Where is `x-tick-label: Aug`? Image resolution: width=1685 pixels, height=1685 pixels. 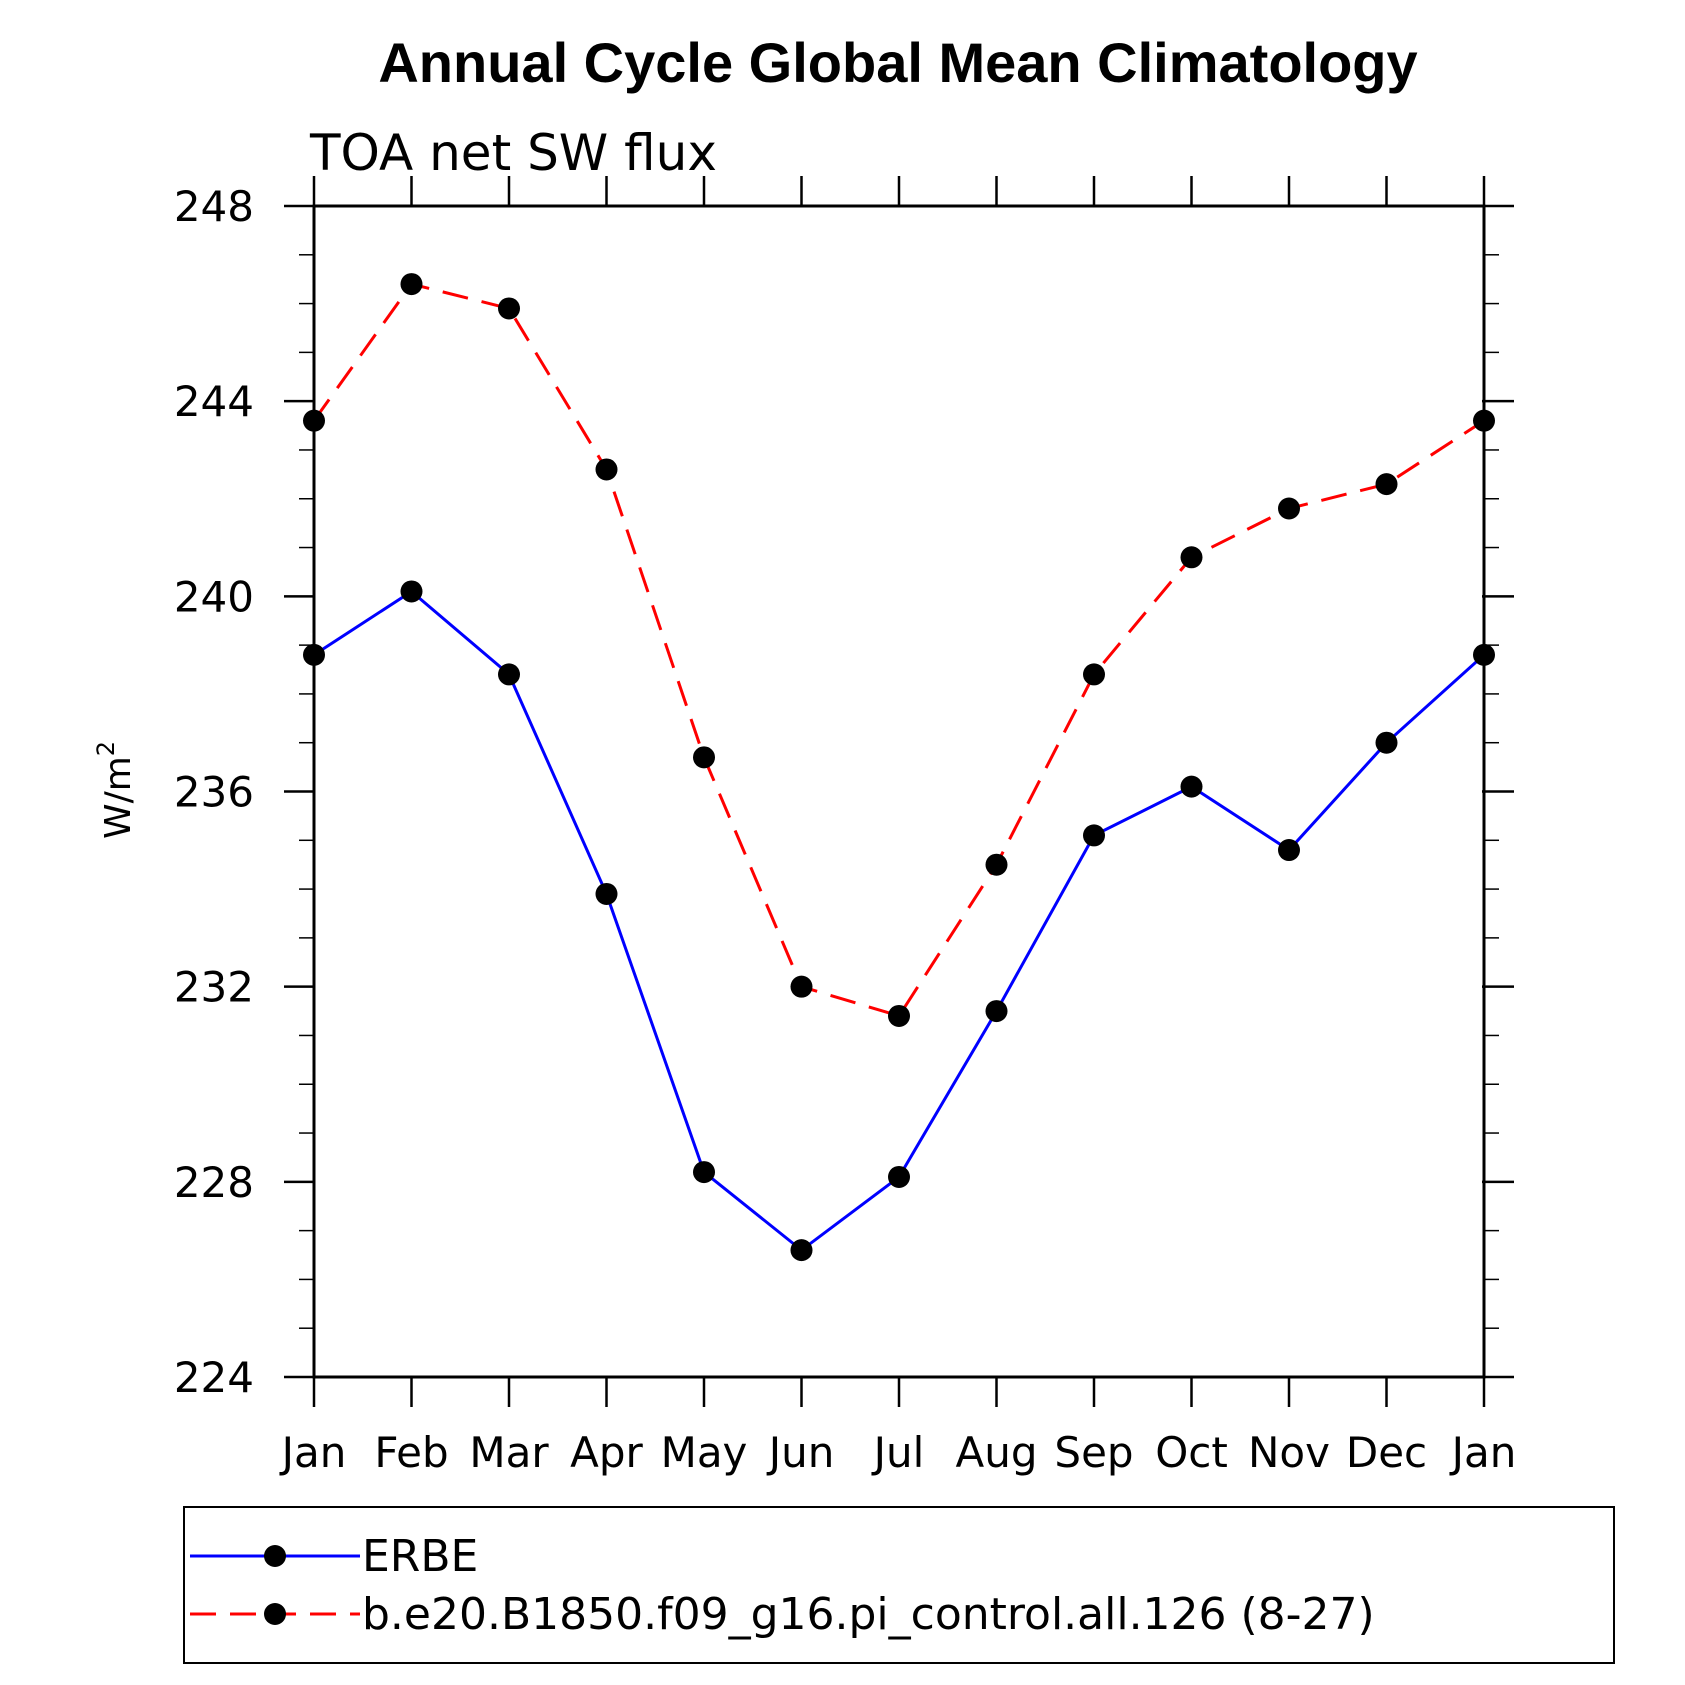
x-tick-label: Aug is located at coordinates (996, 1452).